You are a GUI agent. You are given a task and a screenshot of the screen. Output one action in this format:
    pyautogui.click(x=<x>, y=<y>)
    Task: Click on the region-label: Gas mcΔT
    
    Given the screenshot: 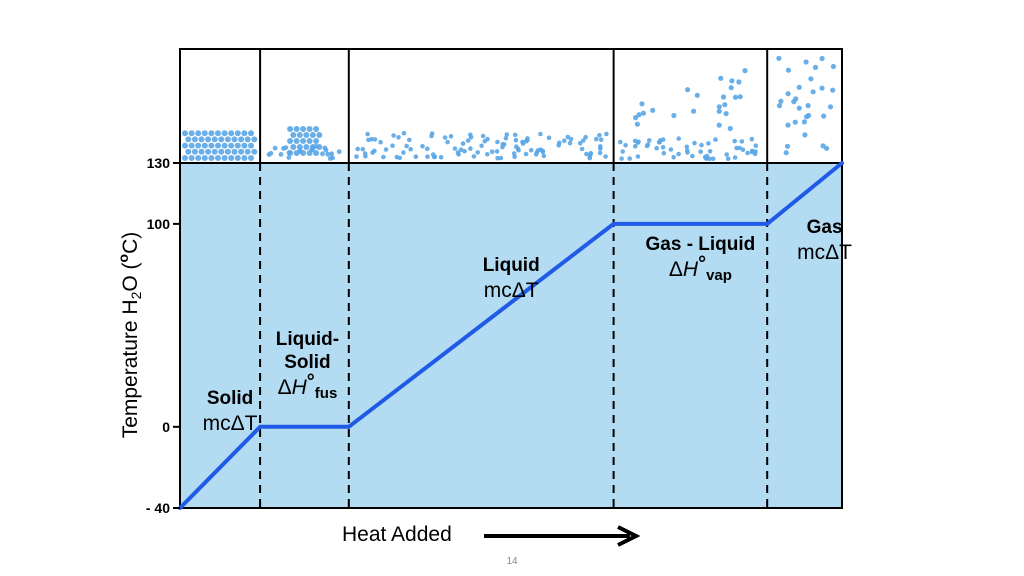 What is the action you would take?
    pyautogui.click(x=824, y=240)
    